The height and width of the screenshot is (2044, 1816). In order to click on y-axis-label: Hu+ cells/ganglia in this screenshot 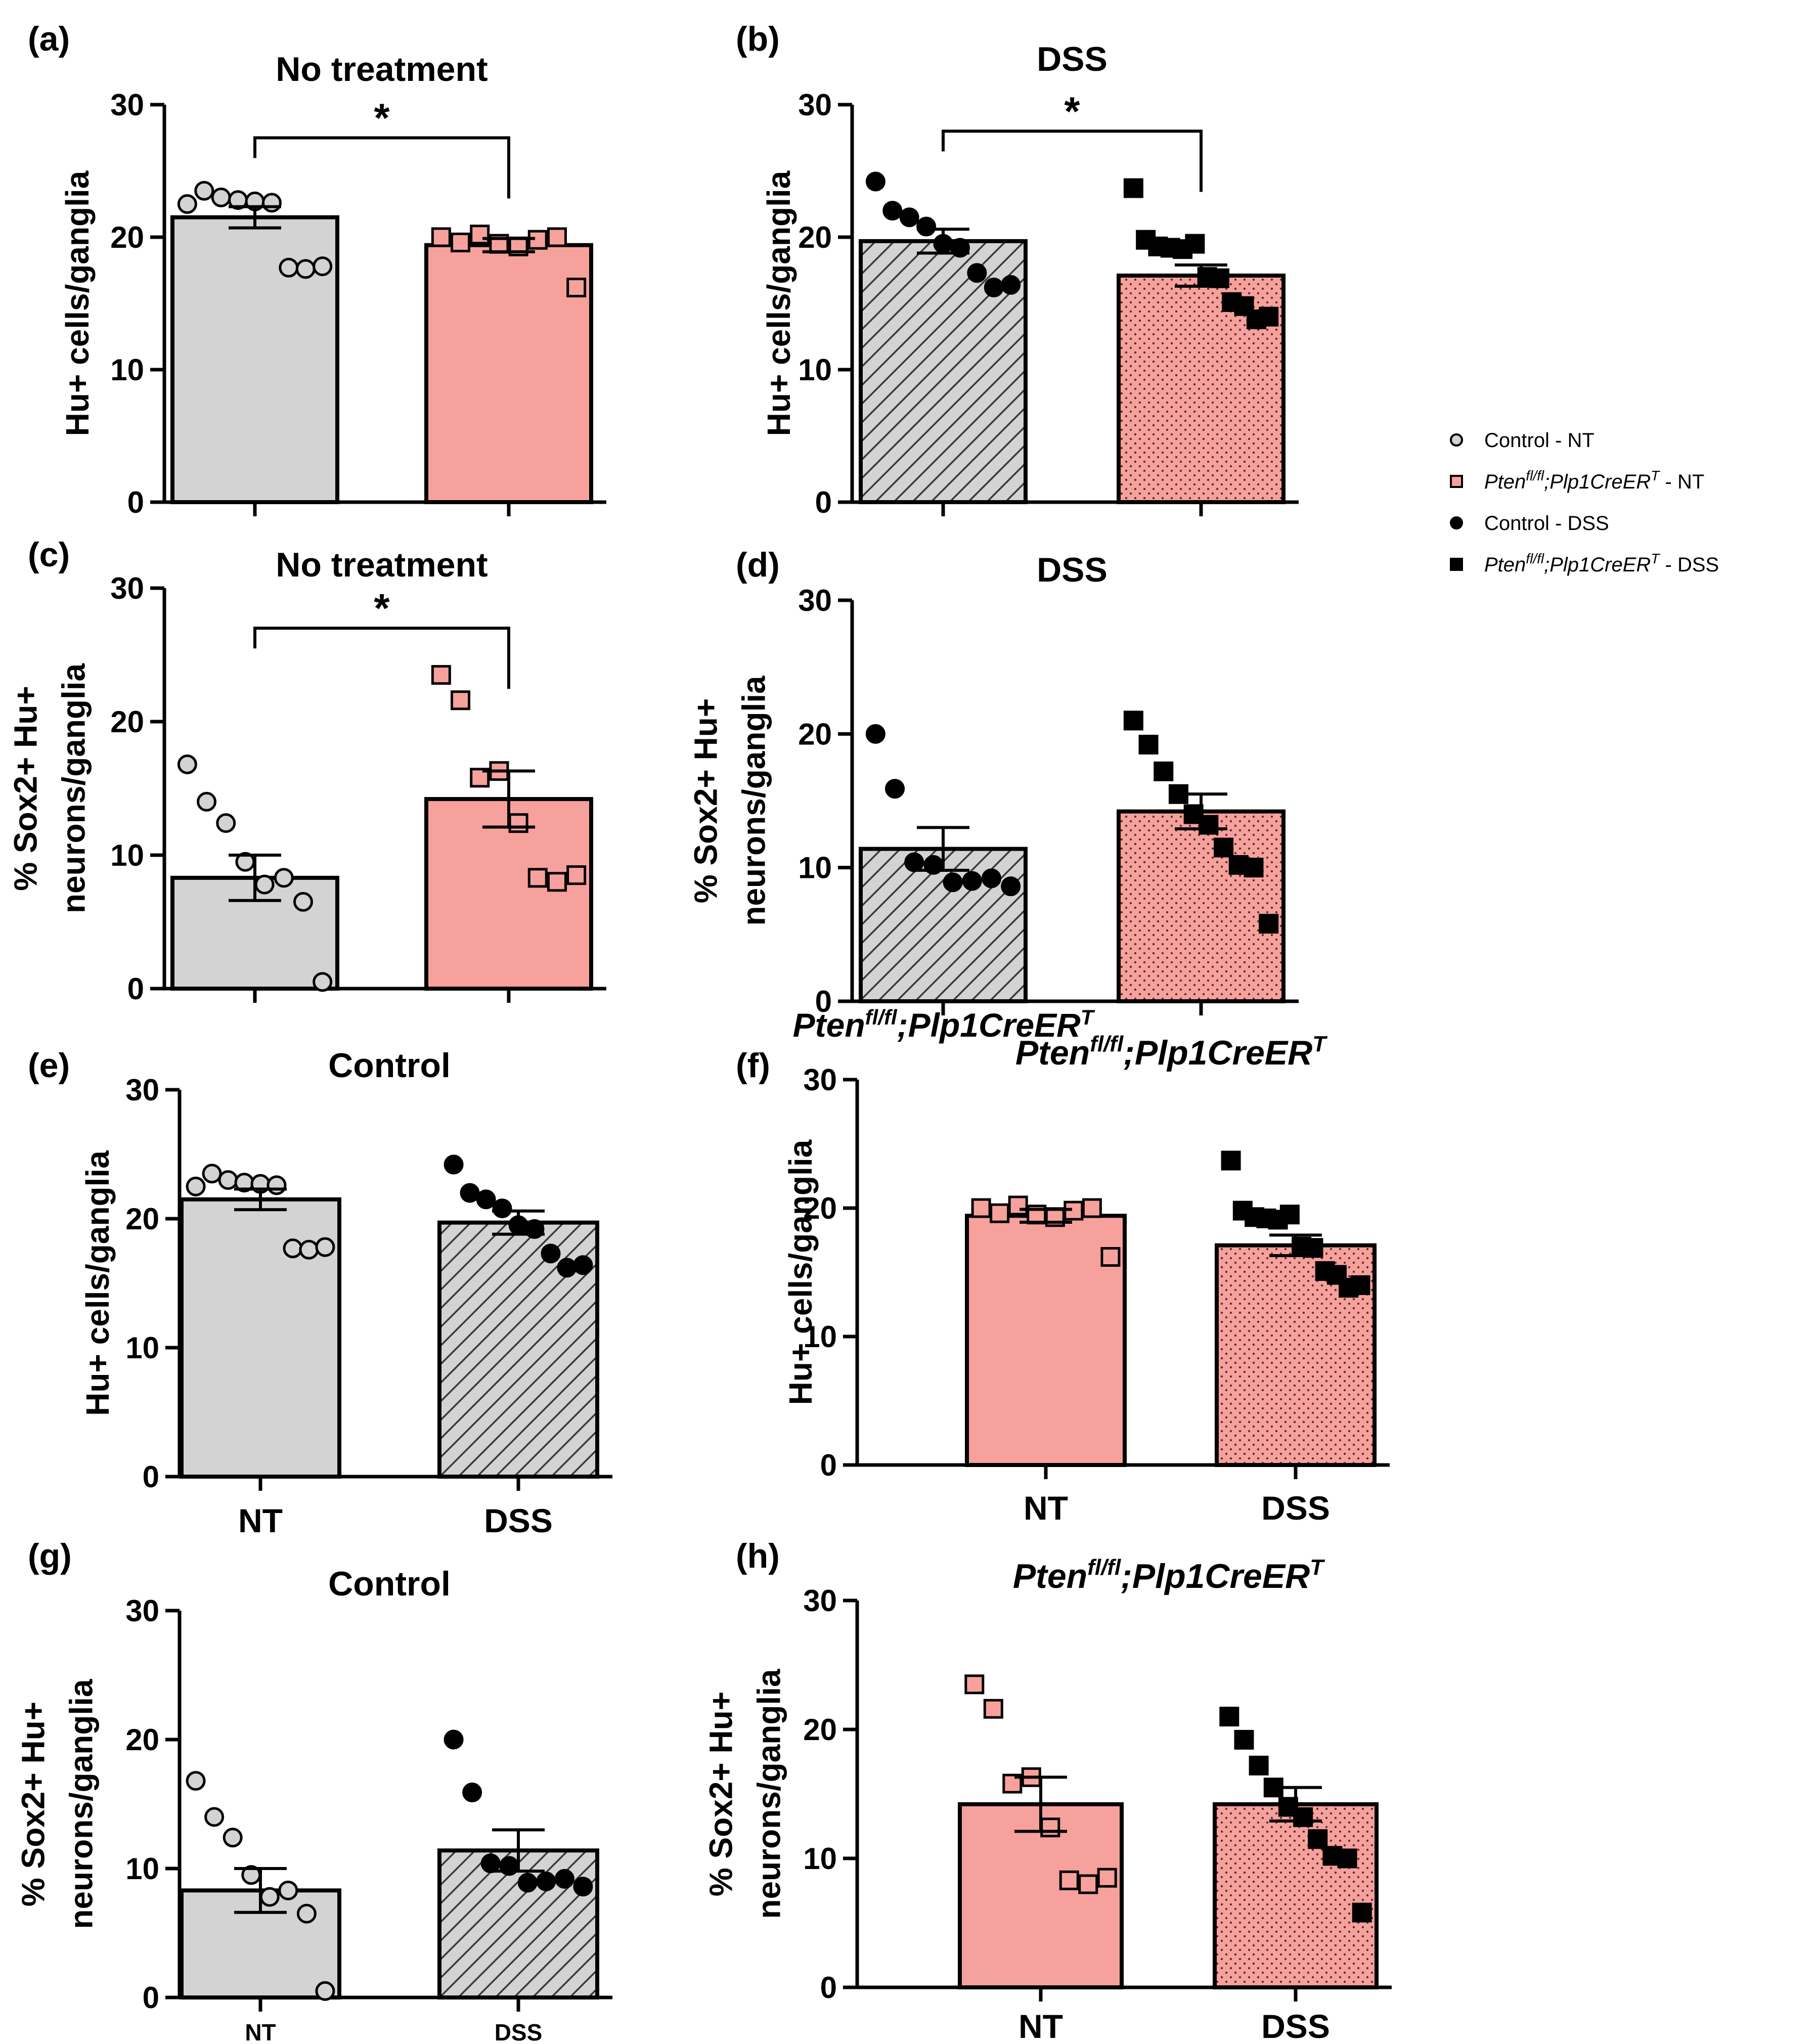, I will do `click(800, 1272)`.